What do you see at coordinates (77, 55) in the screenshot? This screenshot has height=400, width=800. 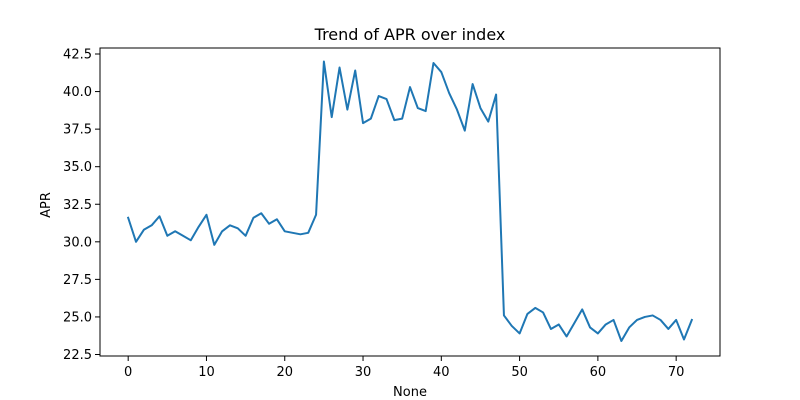 I see `y-tick-label: 42.5` at bounding box center [77, 55].